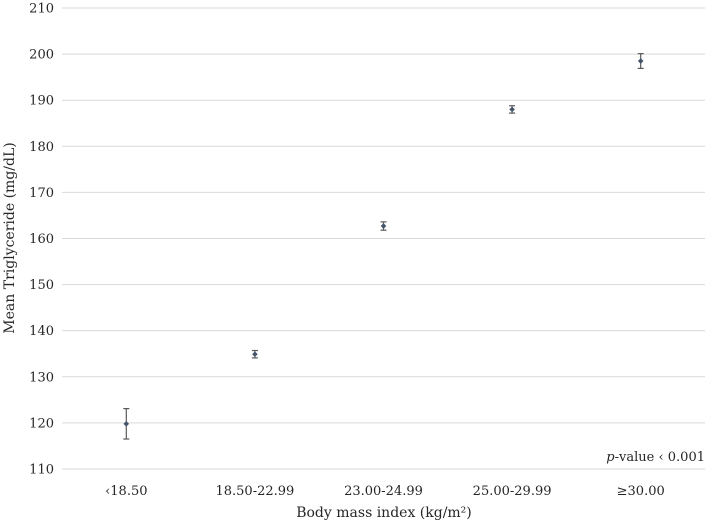 Image resolution: width=712 pixels, height=522 pixels. Describe the element at coordinates (41, 470) in the screenshot. I see `y-tick-label: 110` at that location.